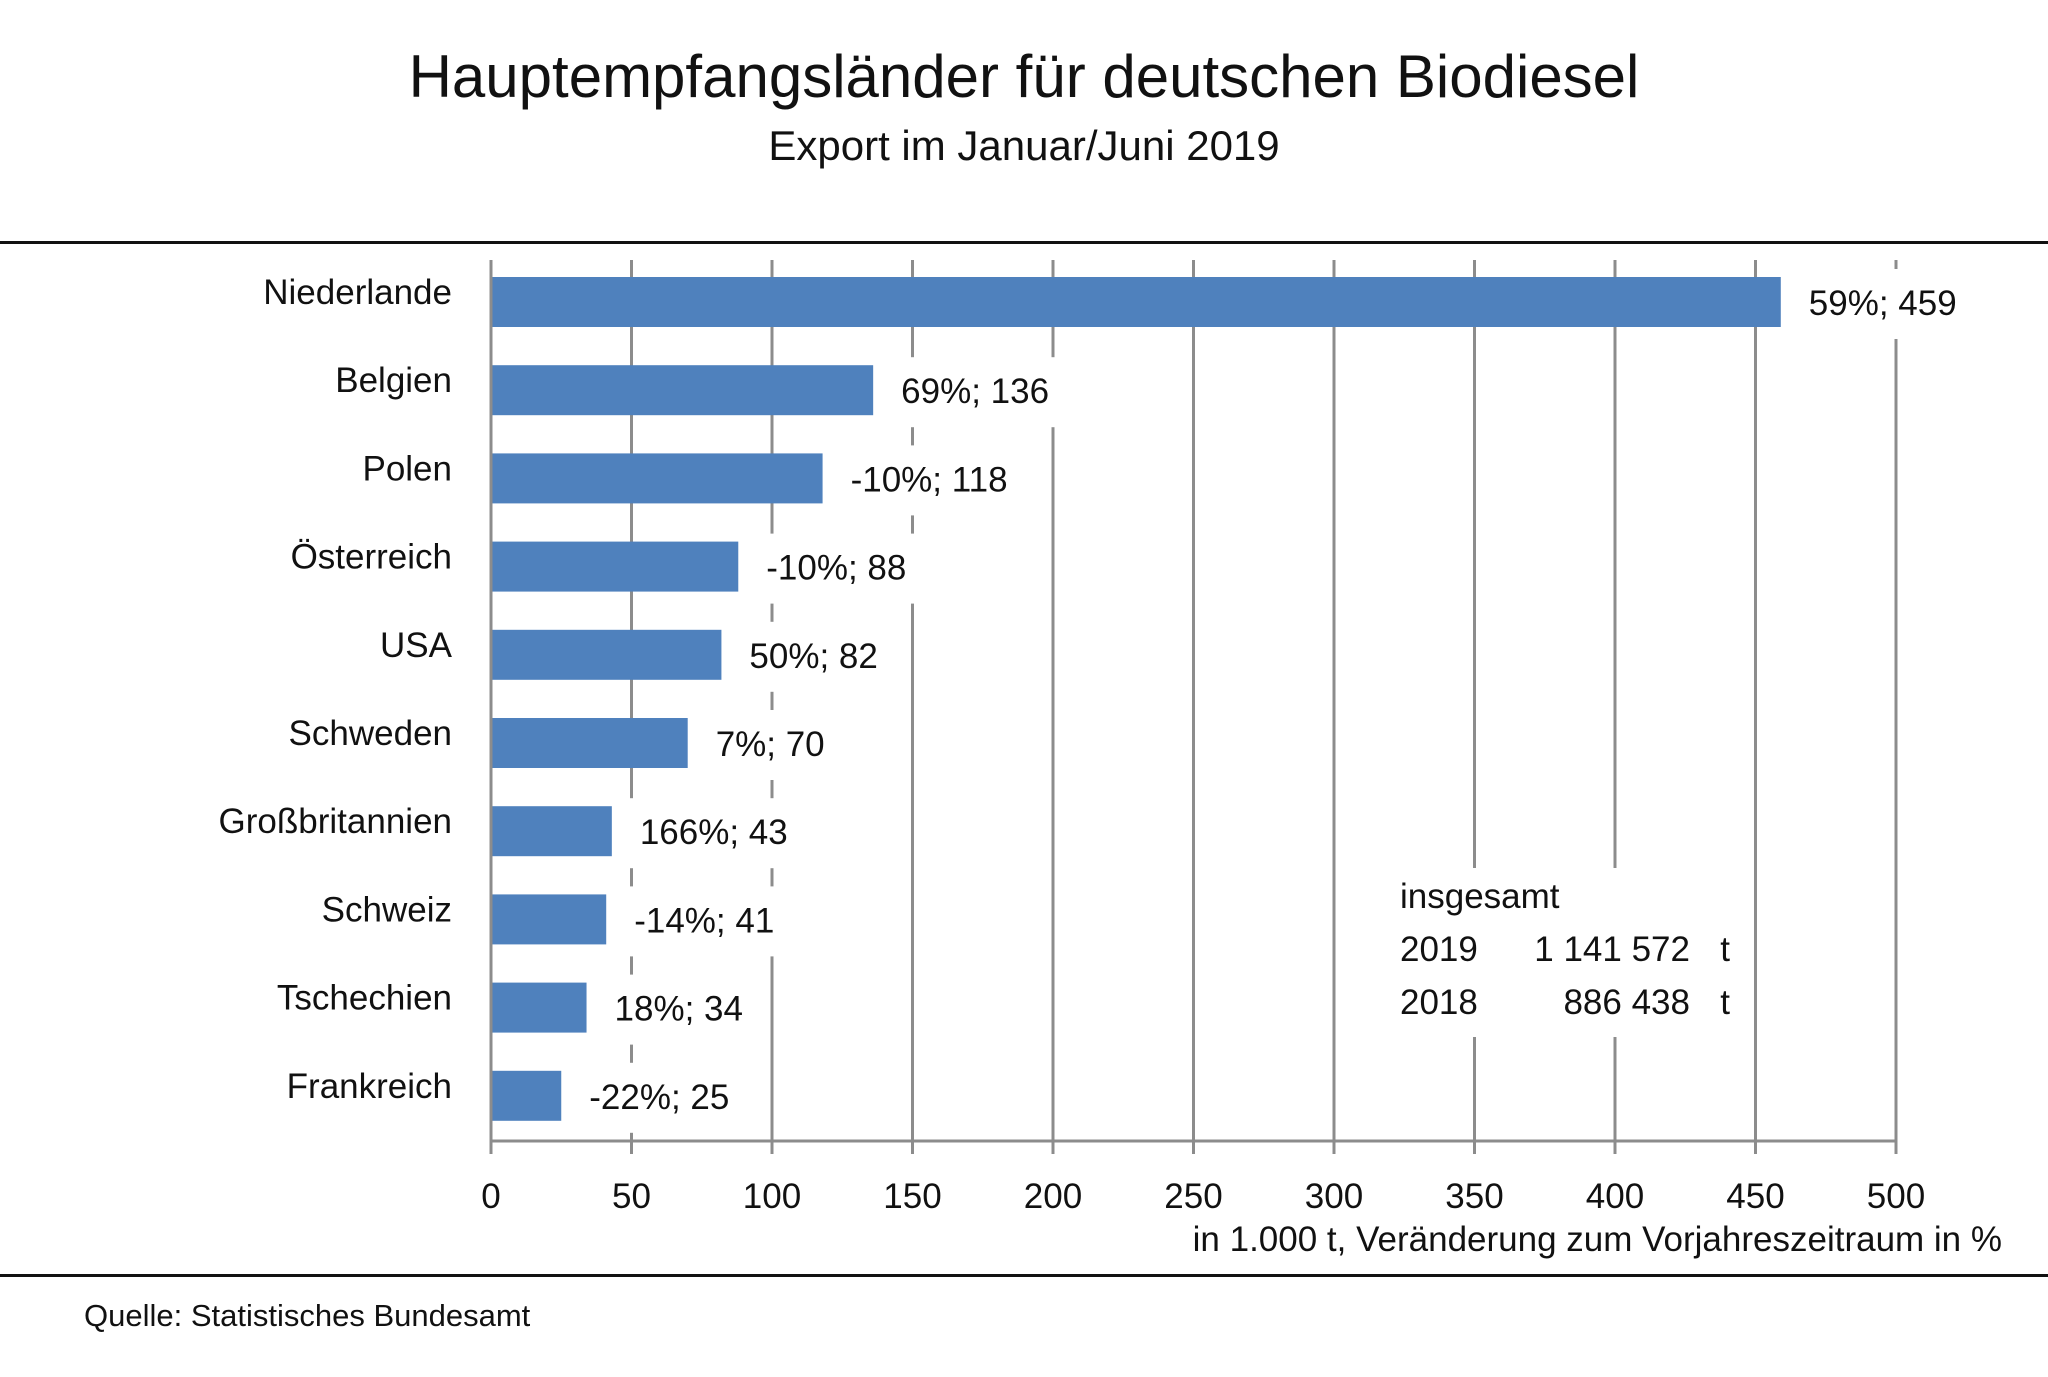 The width and height of the screenshot is (2048, 1377). I want to click on totals-year: 2018, so click(1439, 1002).